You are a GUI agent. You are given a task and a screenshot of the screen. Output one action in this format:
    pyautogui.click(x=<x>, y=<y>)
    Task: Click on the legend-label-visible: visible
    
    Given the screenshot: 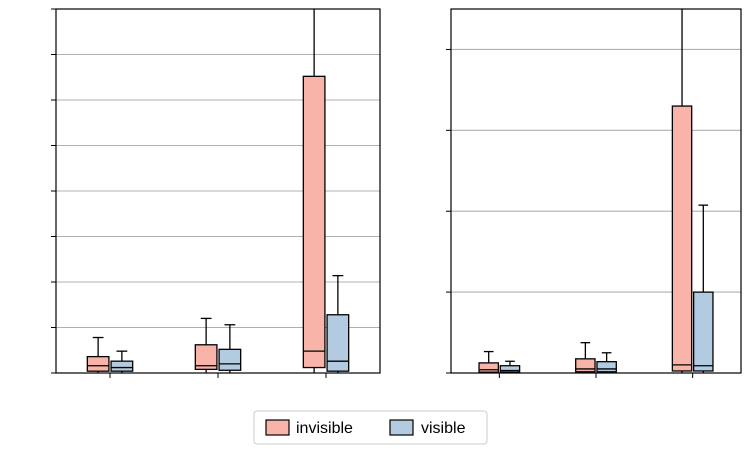 What is the action you would take?
    pyautogui.click(x=443, y=428)
    